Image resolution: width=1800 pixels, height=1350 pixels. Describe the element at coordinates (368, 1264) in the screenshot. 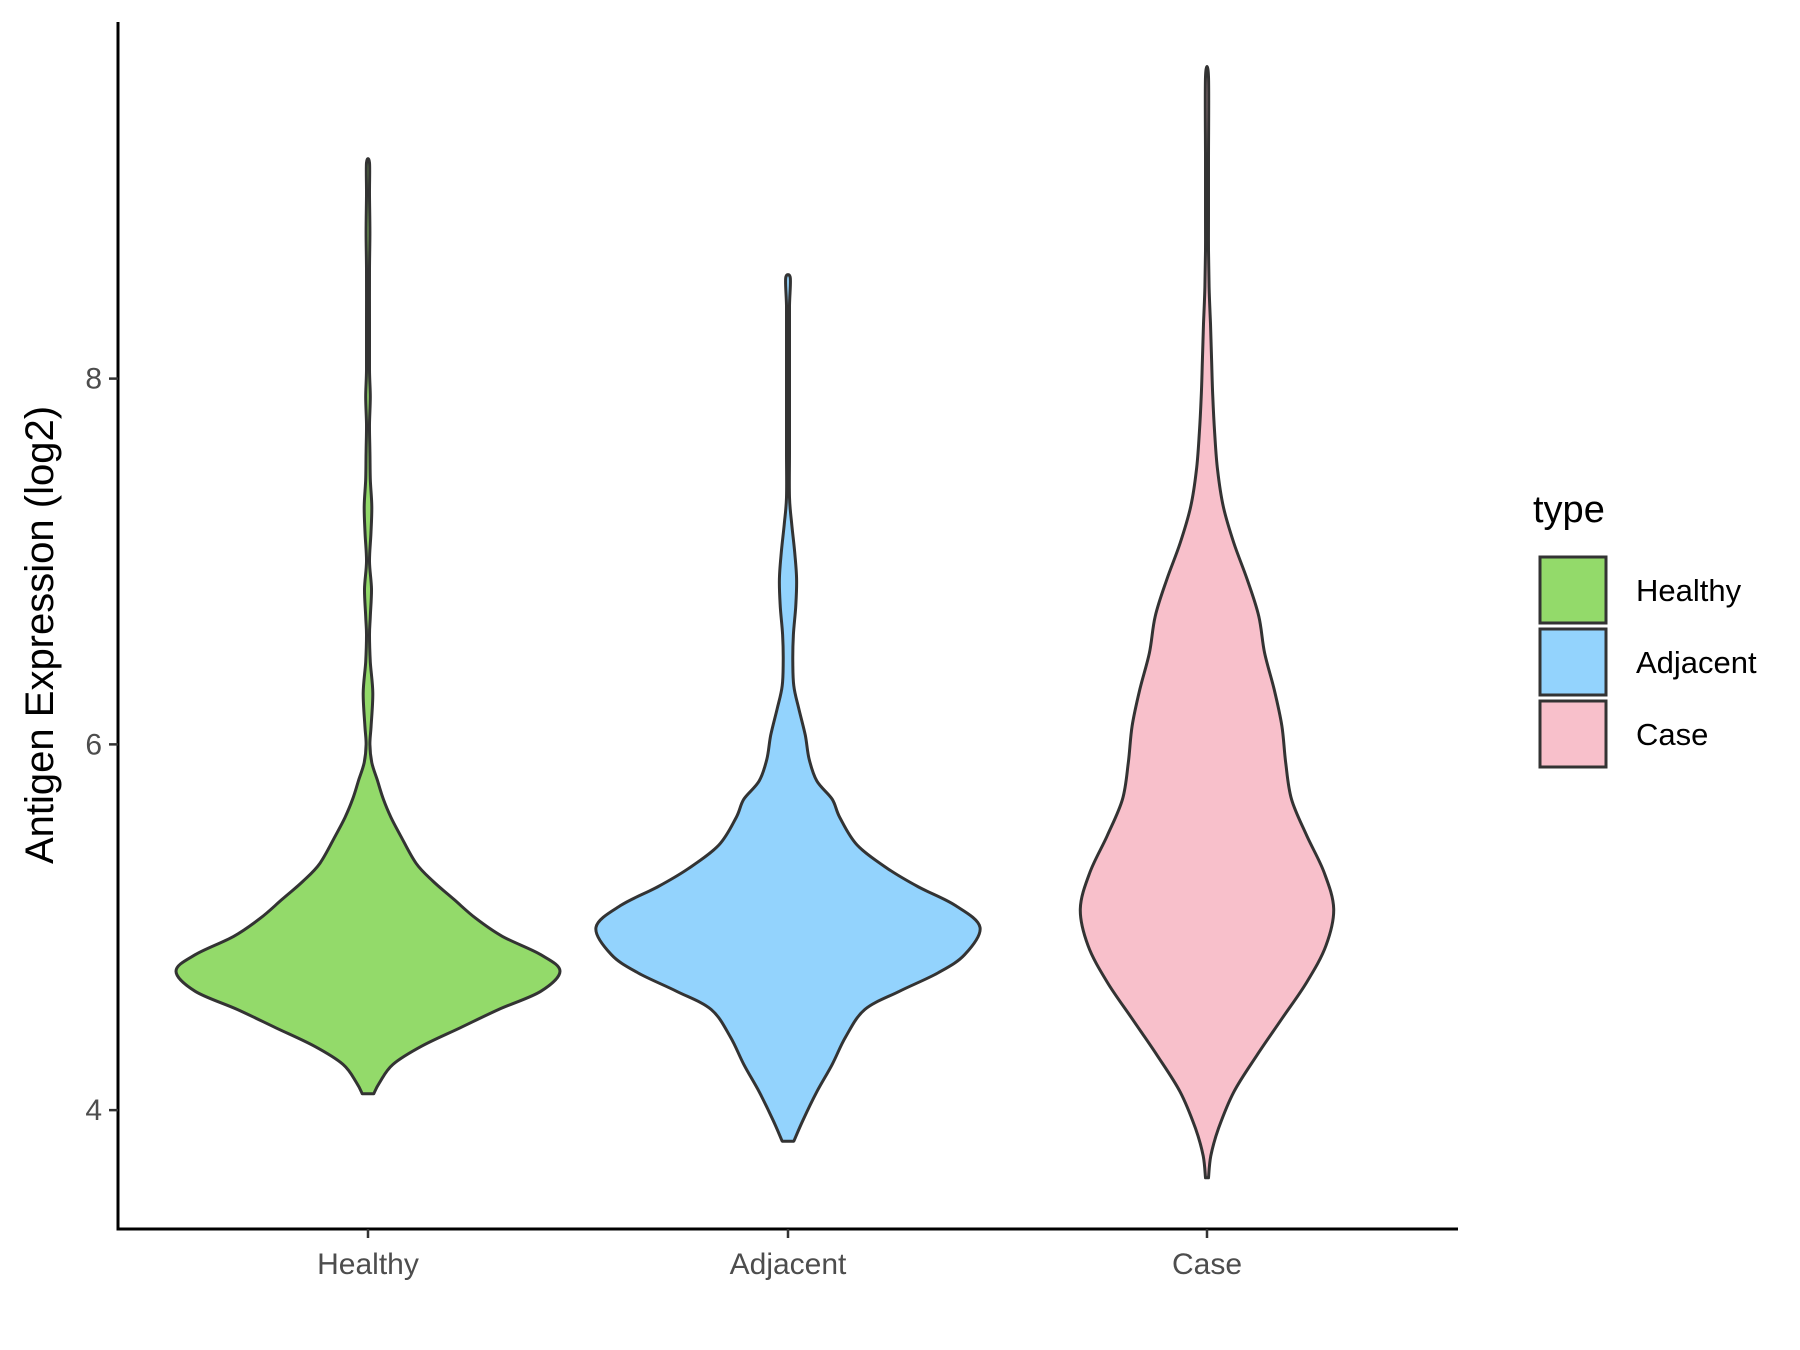

I see `x-tick-label-healthy: Healthy` at that location.